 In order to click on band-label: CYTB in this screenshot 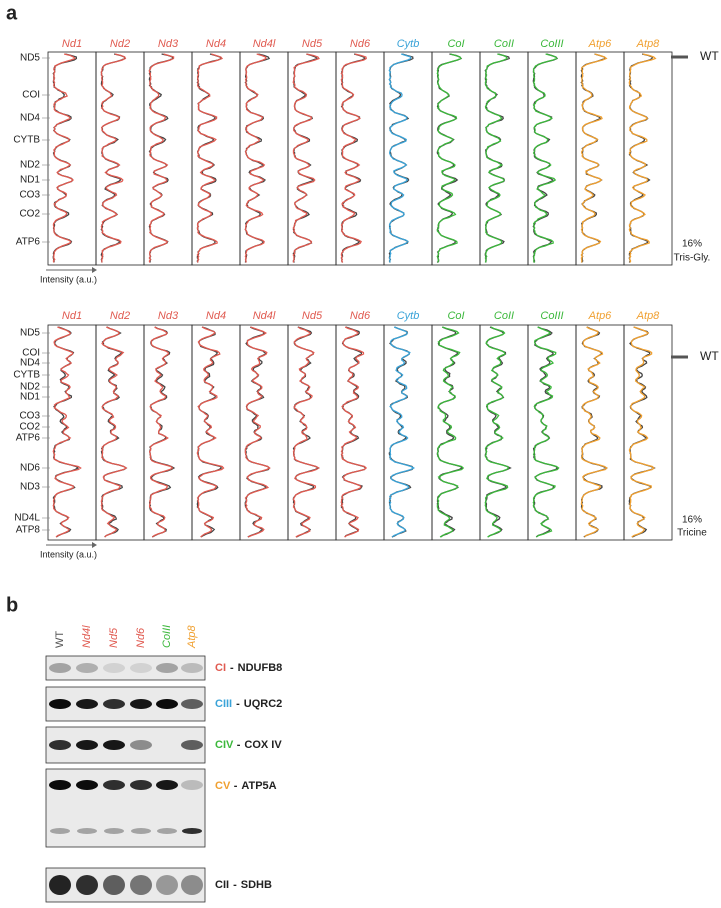, I will do `click(26, 375)`.